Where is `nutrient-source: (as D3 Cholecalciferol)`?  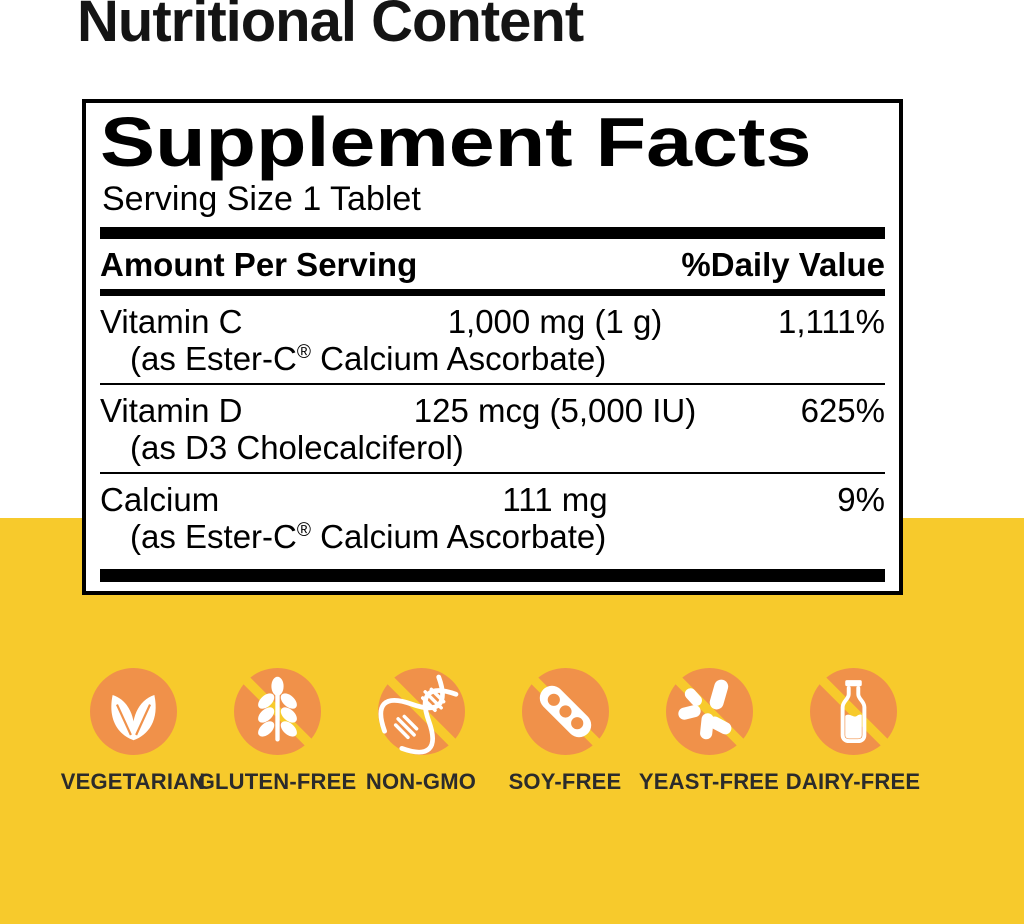
nutrient-source: (as D3 Cholecalciferol) is located at coordinates (297, 447).